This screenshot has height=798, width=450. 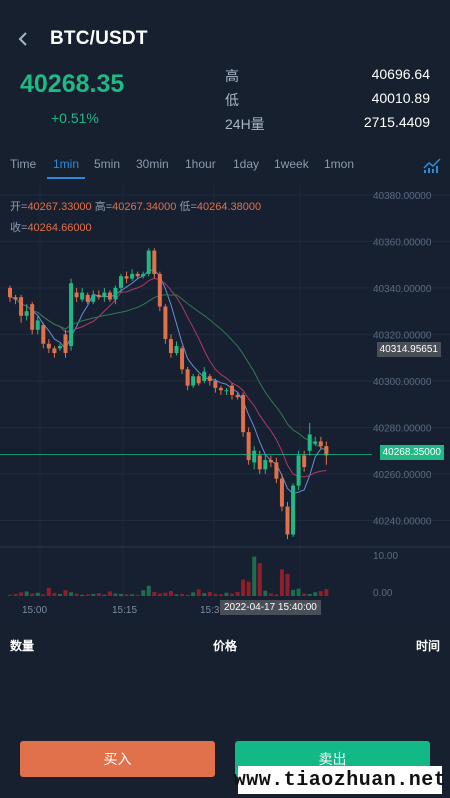 I want to click on price-axis-label: 40260.00000, so click(x=402, y=475).